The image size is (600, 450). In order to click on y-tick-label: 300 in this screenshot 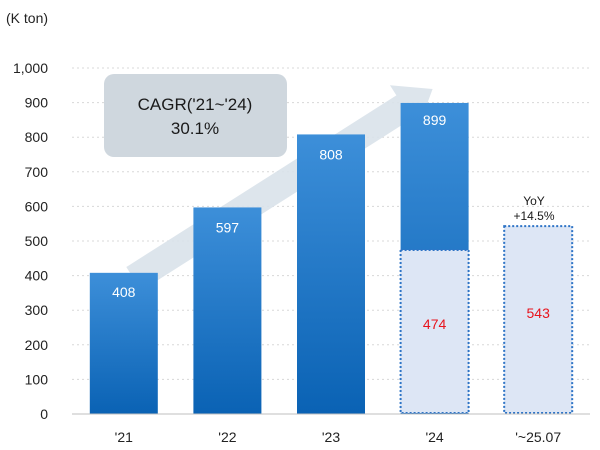, I will do `click(37, 310)`.